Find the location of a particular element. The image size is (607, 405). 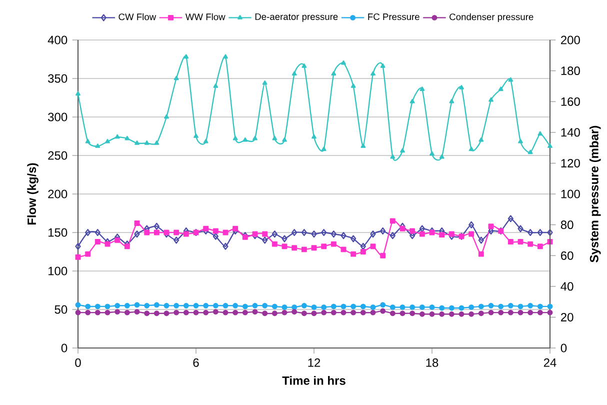

y-tick-label: 150 is located at coordinates (58, 232).